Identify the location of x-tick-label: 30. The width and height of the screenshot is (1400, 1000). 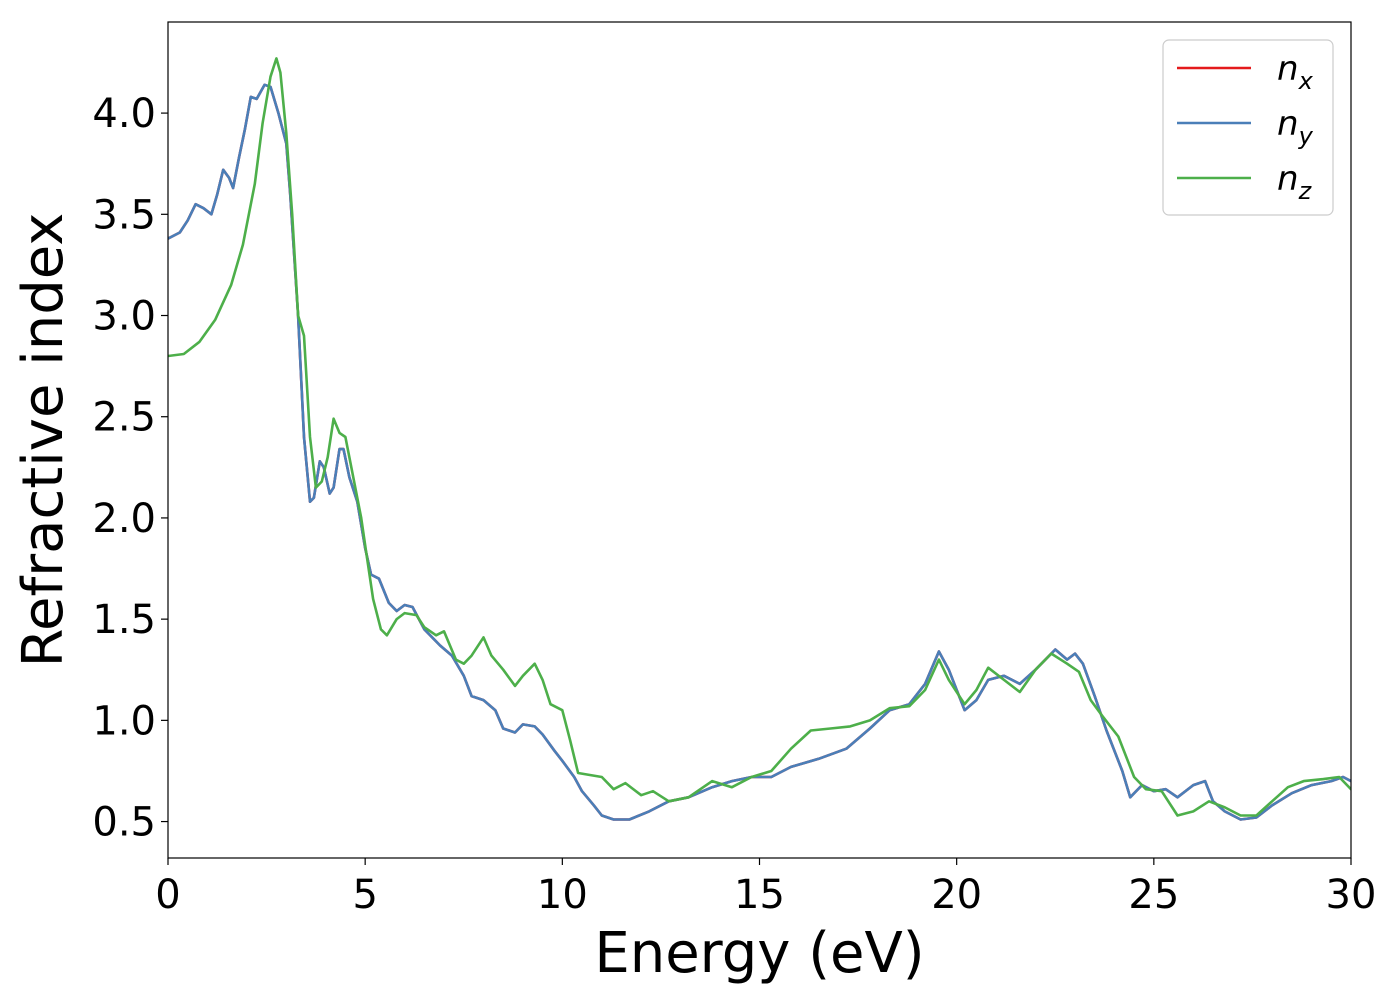
(1351, 895).